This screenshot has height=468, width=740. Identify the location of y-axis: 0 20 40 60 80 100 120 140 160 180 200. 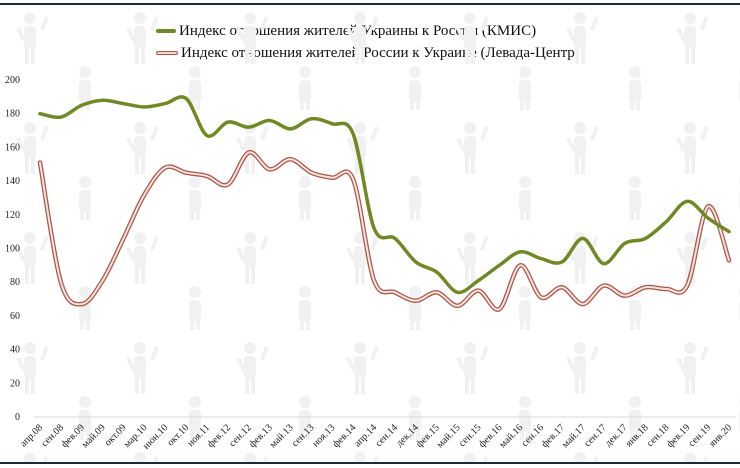
(12, 249).